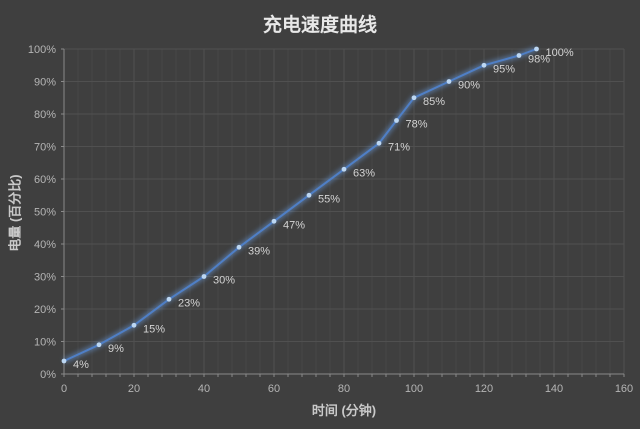 The height and width of the screenshot is (429, 640). What do you see at coordinates (469, 86) in the screenshot?
I see `data-point-label: 90%` at bounding box center [469, 86].